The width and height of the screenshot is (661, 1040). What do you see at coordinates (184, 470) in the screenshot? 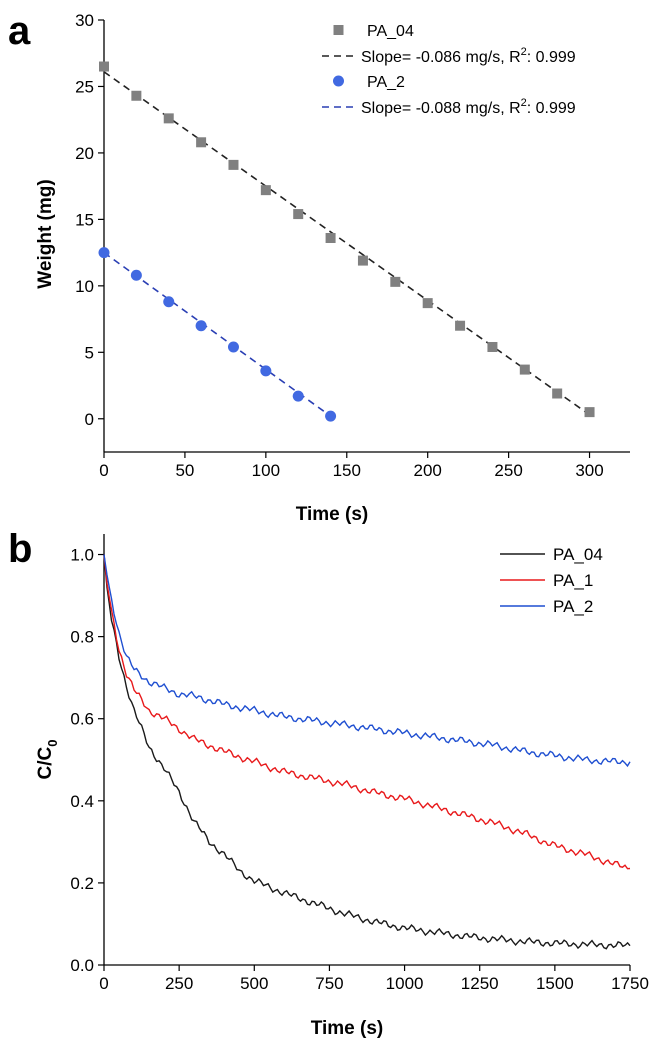
I see `x-tick-label: 50` at bounding box center [184, 470].